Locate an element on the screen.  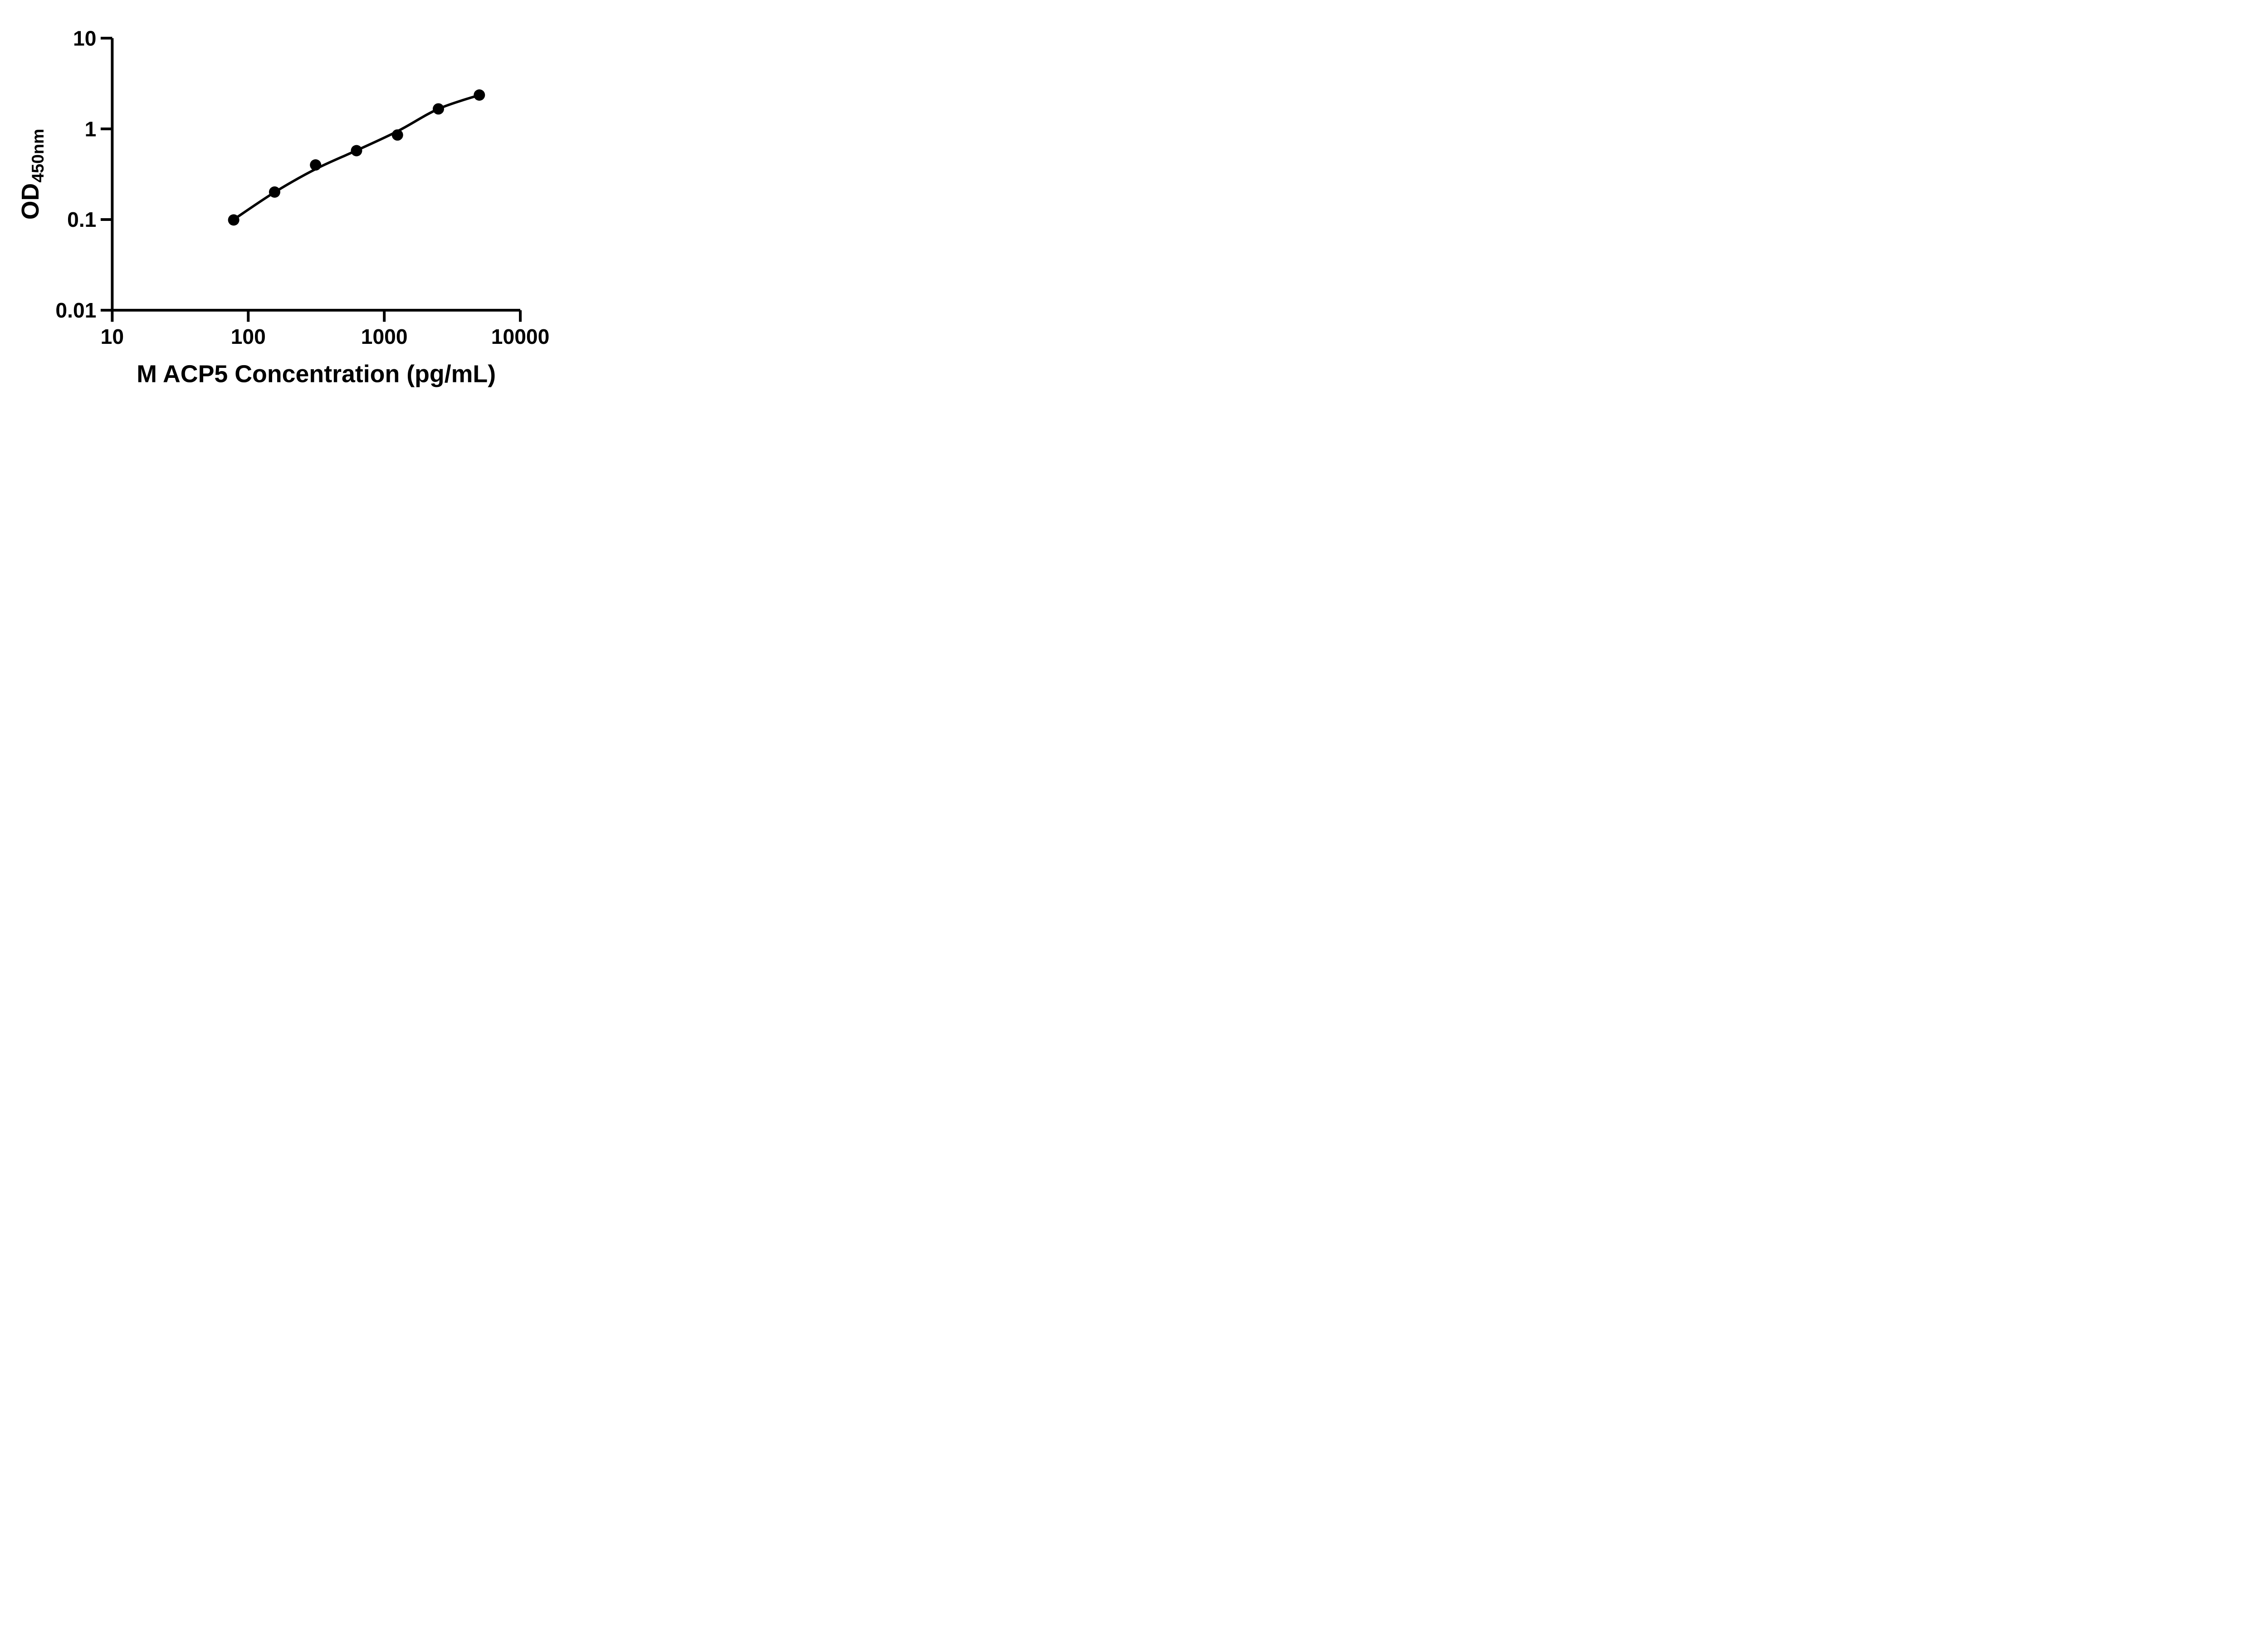
x-tick-label: 10000 is located at coordinates (521, 336).